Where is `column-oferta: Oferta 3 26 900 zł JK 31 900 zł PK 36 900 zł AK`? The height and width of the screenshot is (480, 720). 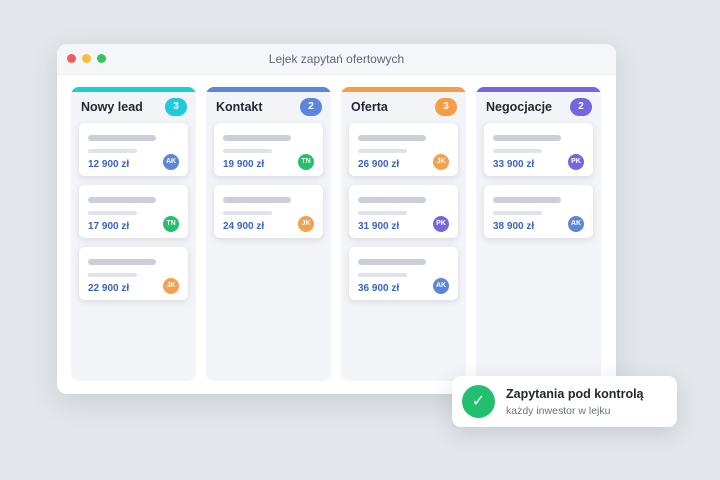 column-oferta: Oferta 3 26 900 zł JK 31 900 zł PK 36 900 zł AK is located at coordinates (403, 234).